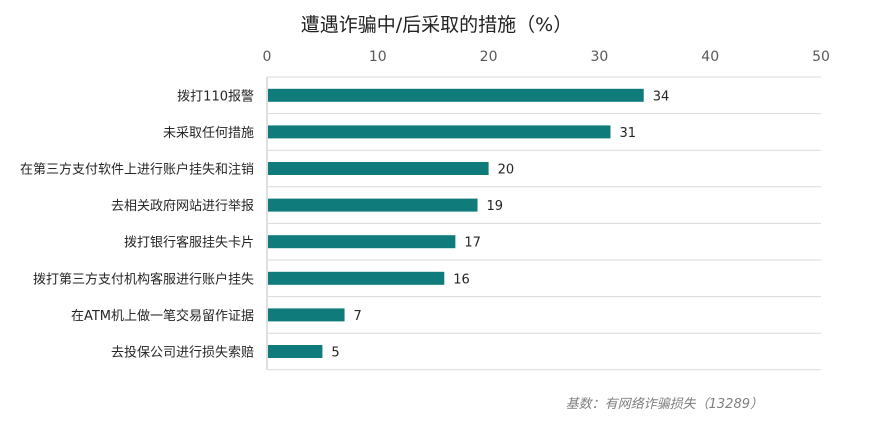 The image size is (873, 435). I want to click on x-tick-label: 0, so click(267, 57).